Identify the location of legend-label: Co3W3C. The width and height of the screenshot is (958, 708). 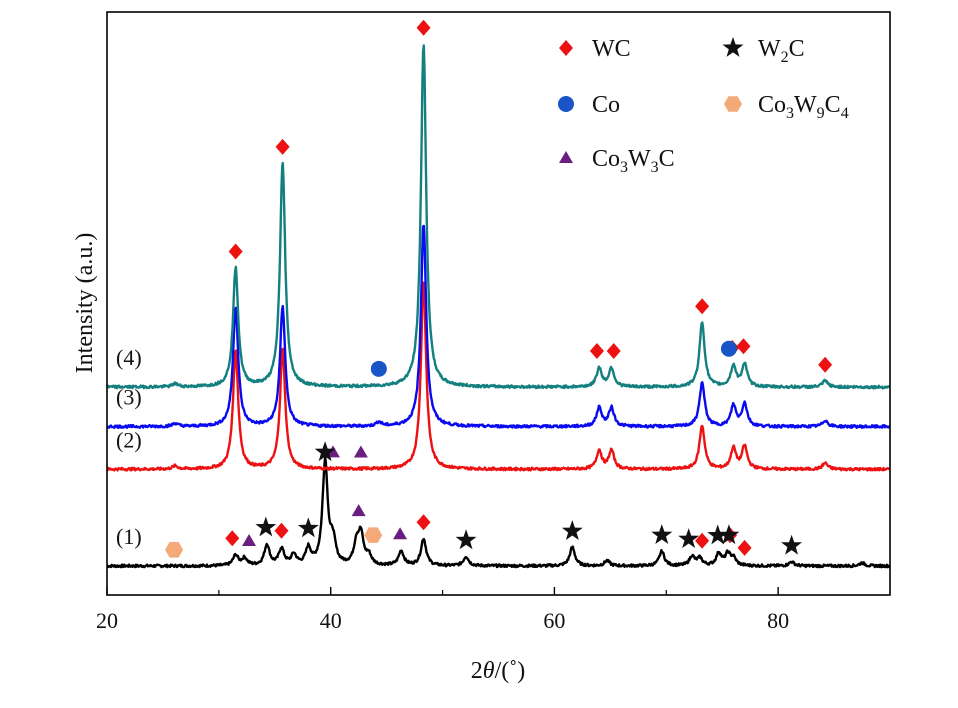
(633, 161).